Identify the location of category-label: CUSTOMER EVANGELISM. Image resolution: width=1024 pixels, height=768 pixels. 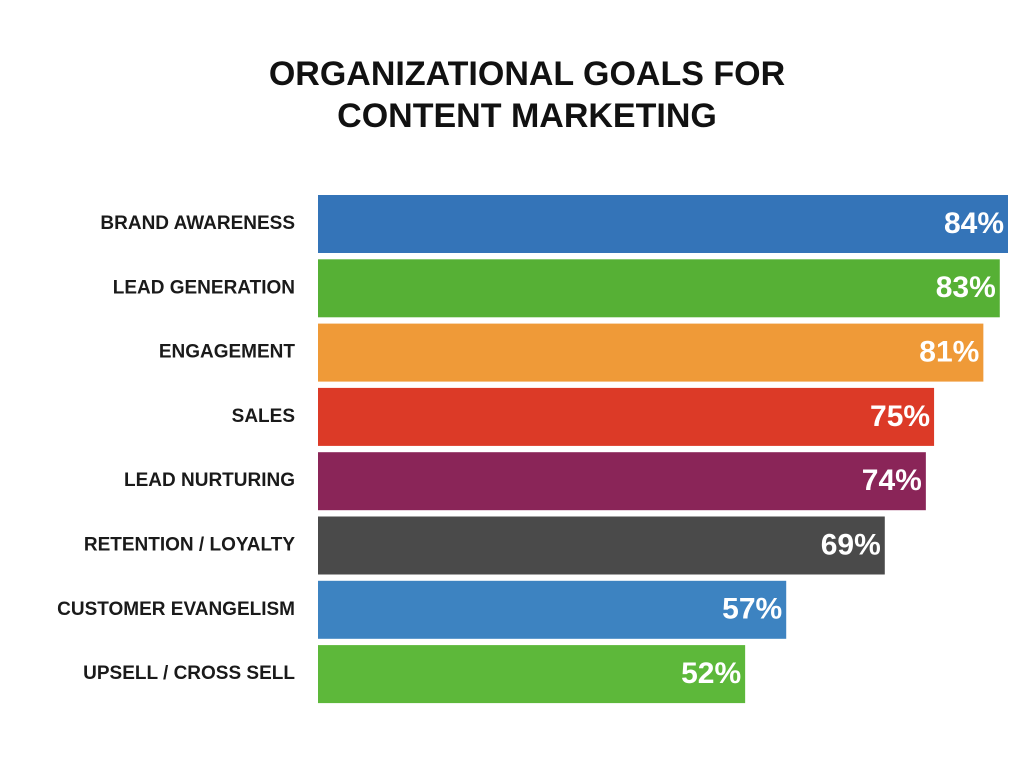
(176, 609).